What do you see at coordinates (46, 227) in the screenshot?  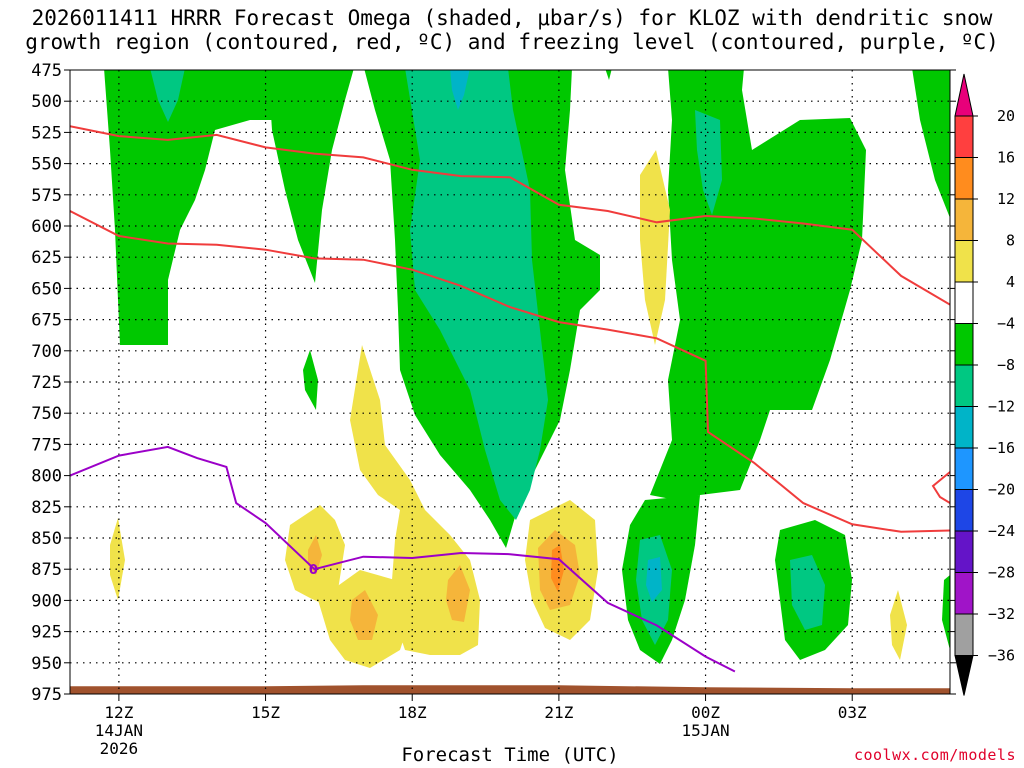 I see `y-tick-label: 600` at bounding box center [46, 227].